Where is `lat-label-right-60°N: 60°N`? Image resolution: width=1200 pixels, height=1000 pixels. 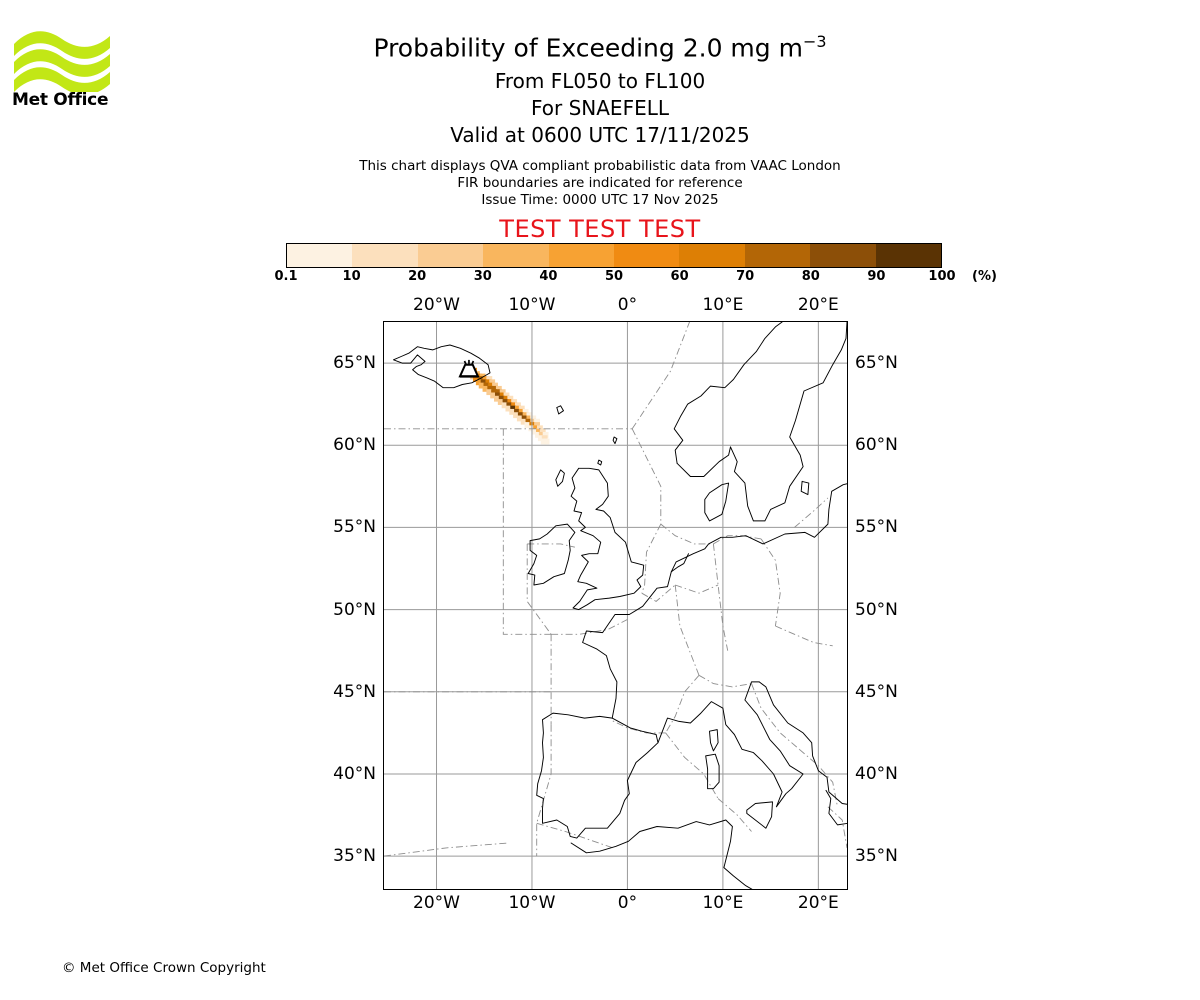 lat-label-right-60°N: 60°N is located at coordinates (876, 445).